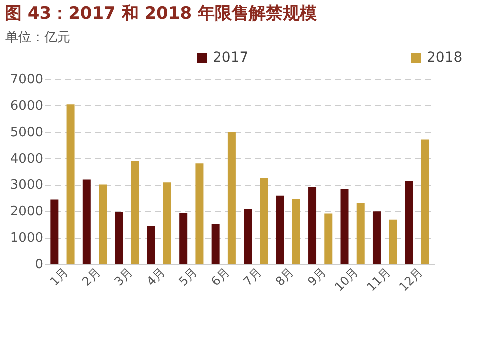  Describe the element at coordinates (252, 277) in the screenshot. I see `x-tick-label: 7月` at that location.